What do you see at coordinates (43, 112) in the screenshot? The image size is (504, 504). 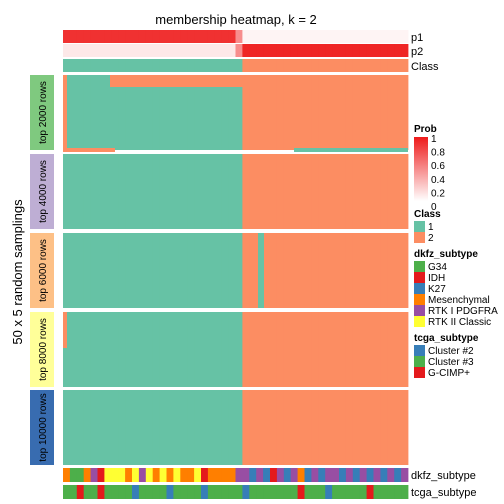 I see `row-group-label: top 2000 rows` at bounding box center [43, 112].